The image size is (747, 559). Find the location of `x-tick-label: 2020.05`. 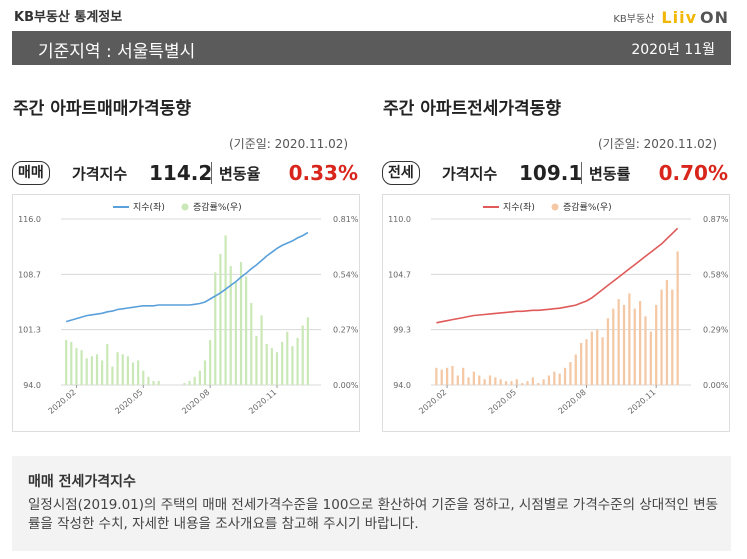

x-tick-label: 2020.05 is located at coordinates (502, 402).